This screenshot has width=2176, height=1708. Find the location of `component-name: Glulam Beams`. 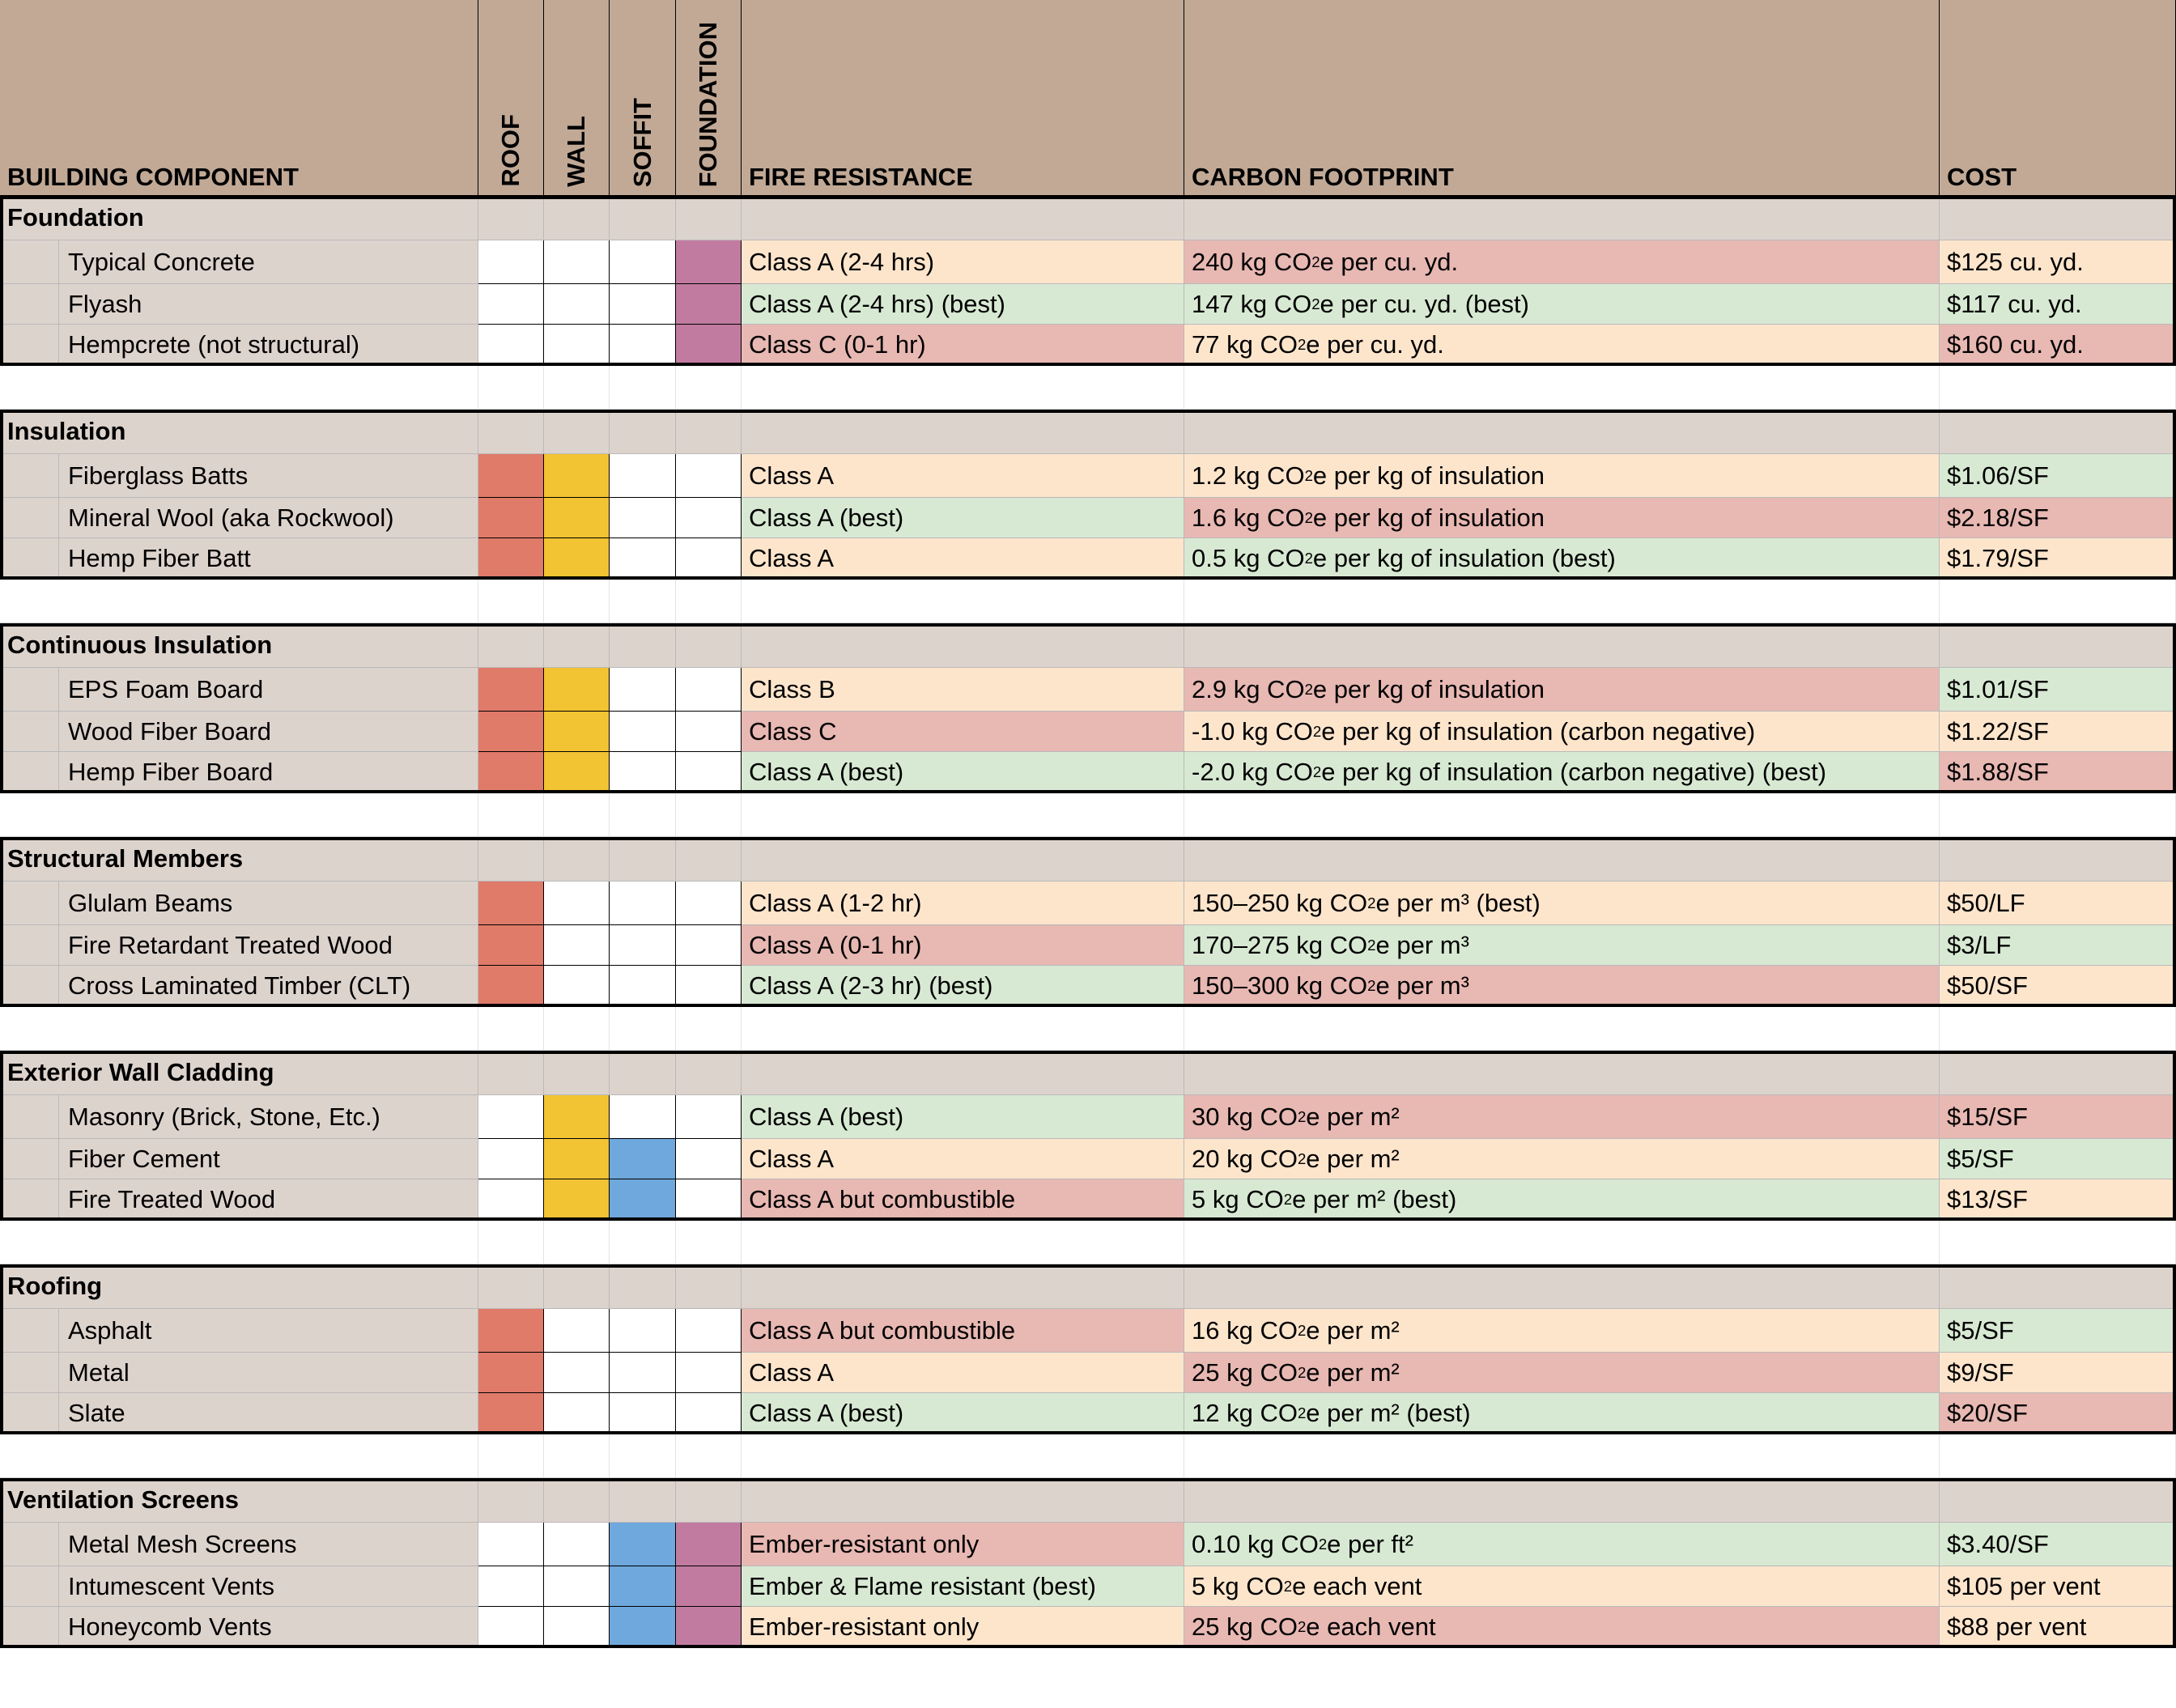

component-name: Glulam Beams is located at coordinates (268, 903).